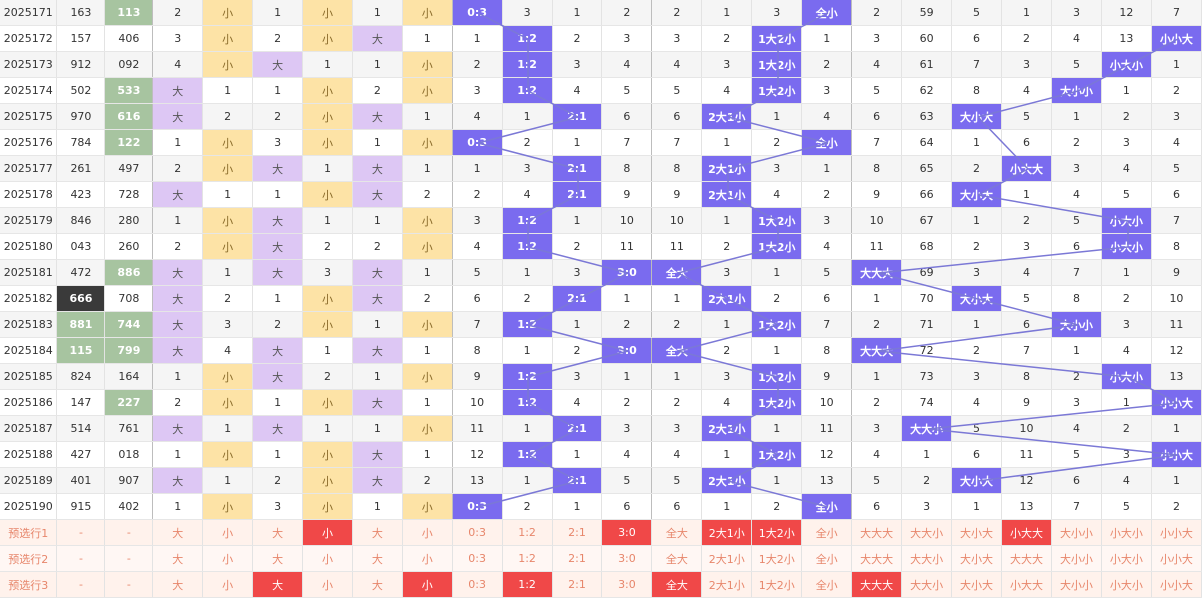 This screenshot has width=1202, height=612. Describe the element at coordinates (129, 376) in the screenshot. I see `draw-number-cell: 164` at that location.